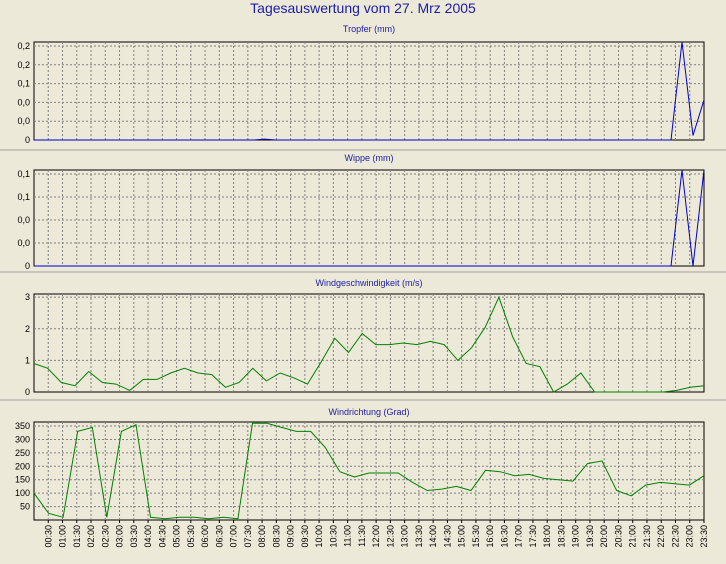  I want to click on x-tick-label: 03:30, so click(134, 536).